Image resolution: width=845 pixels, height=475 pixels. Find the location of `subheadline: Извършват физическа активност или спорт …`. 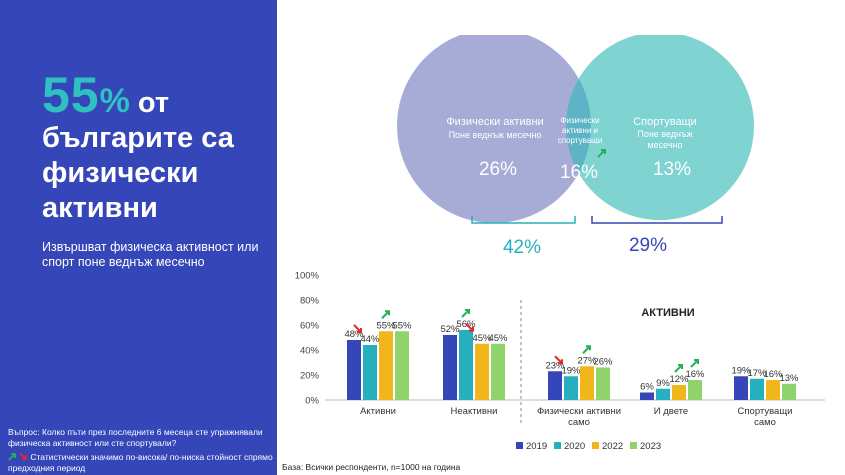

subheadline: Извършват физическа активност или спорт … is located at coordinates (150, 254).